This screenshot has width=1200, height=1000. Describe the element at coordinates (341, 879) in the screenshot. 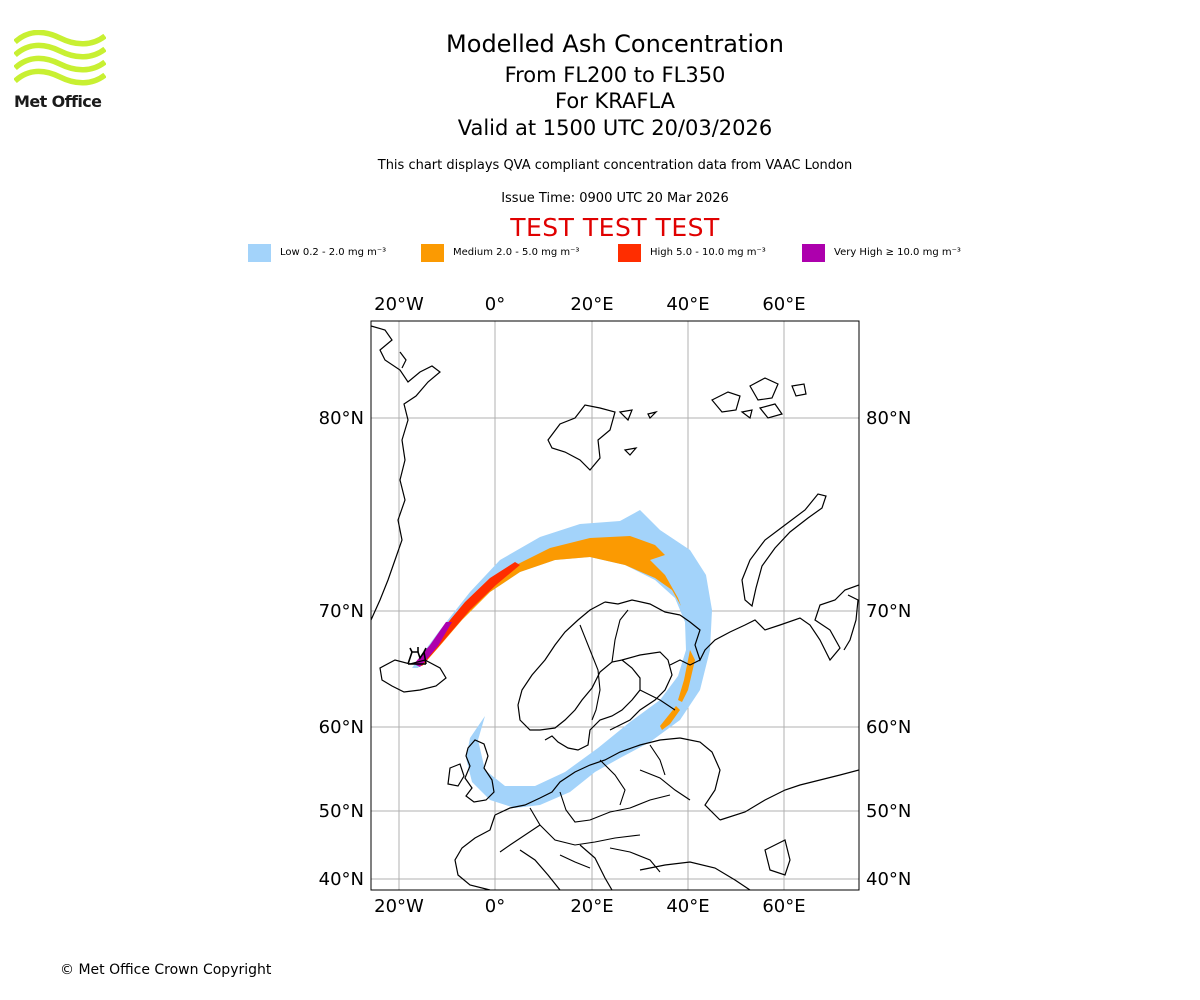

I see `lat-label-left: 40°N` at that location.